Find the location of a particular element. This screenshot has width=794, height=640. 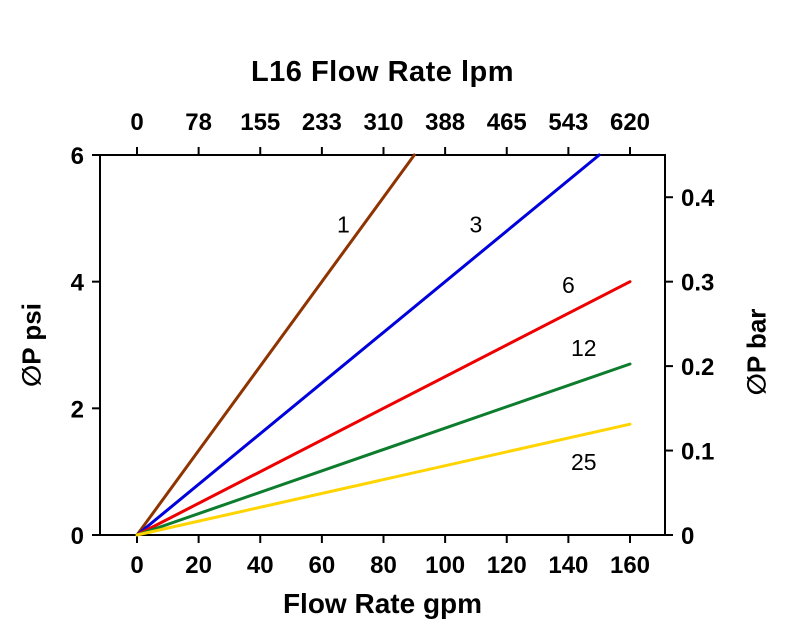

y2-tick-label: 0.4 is located at coordinates (698, 198).